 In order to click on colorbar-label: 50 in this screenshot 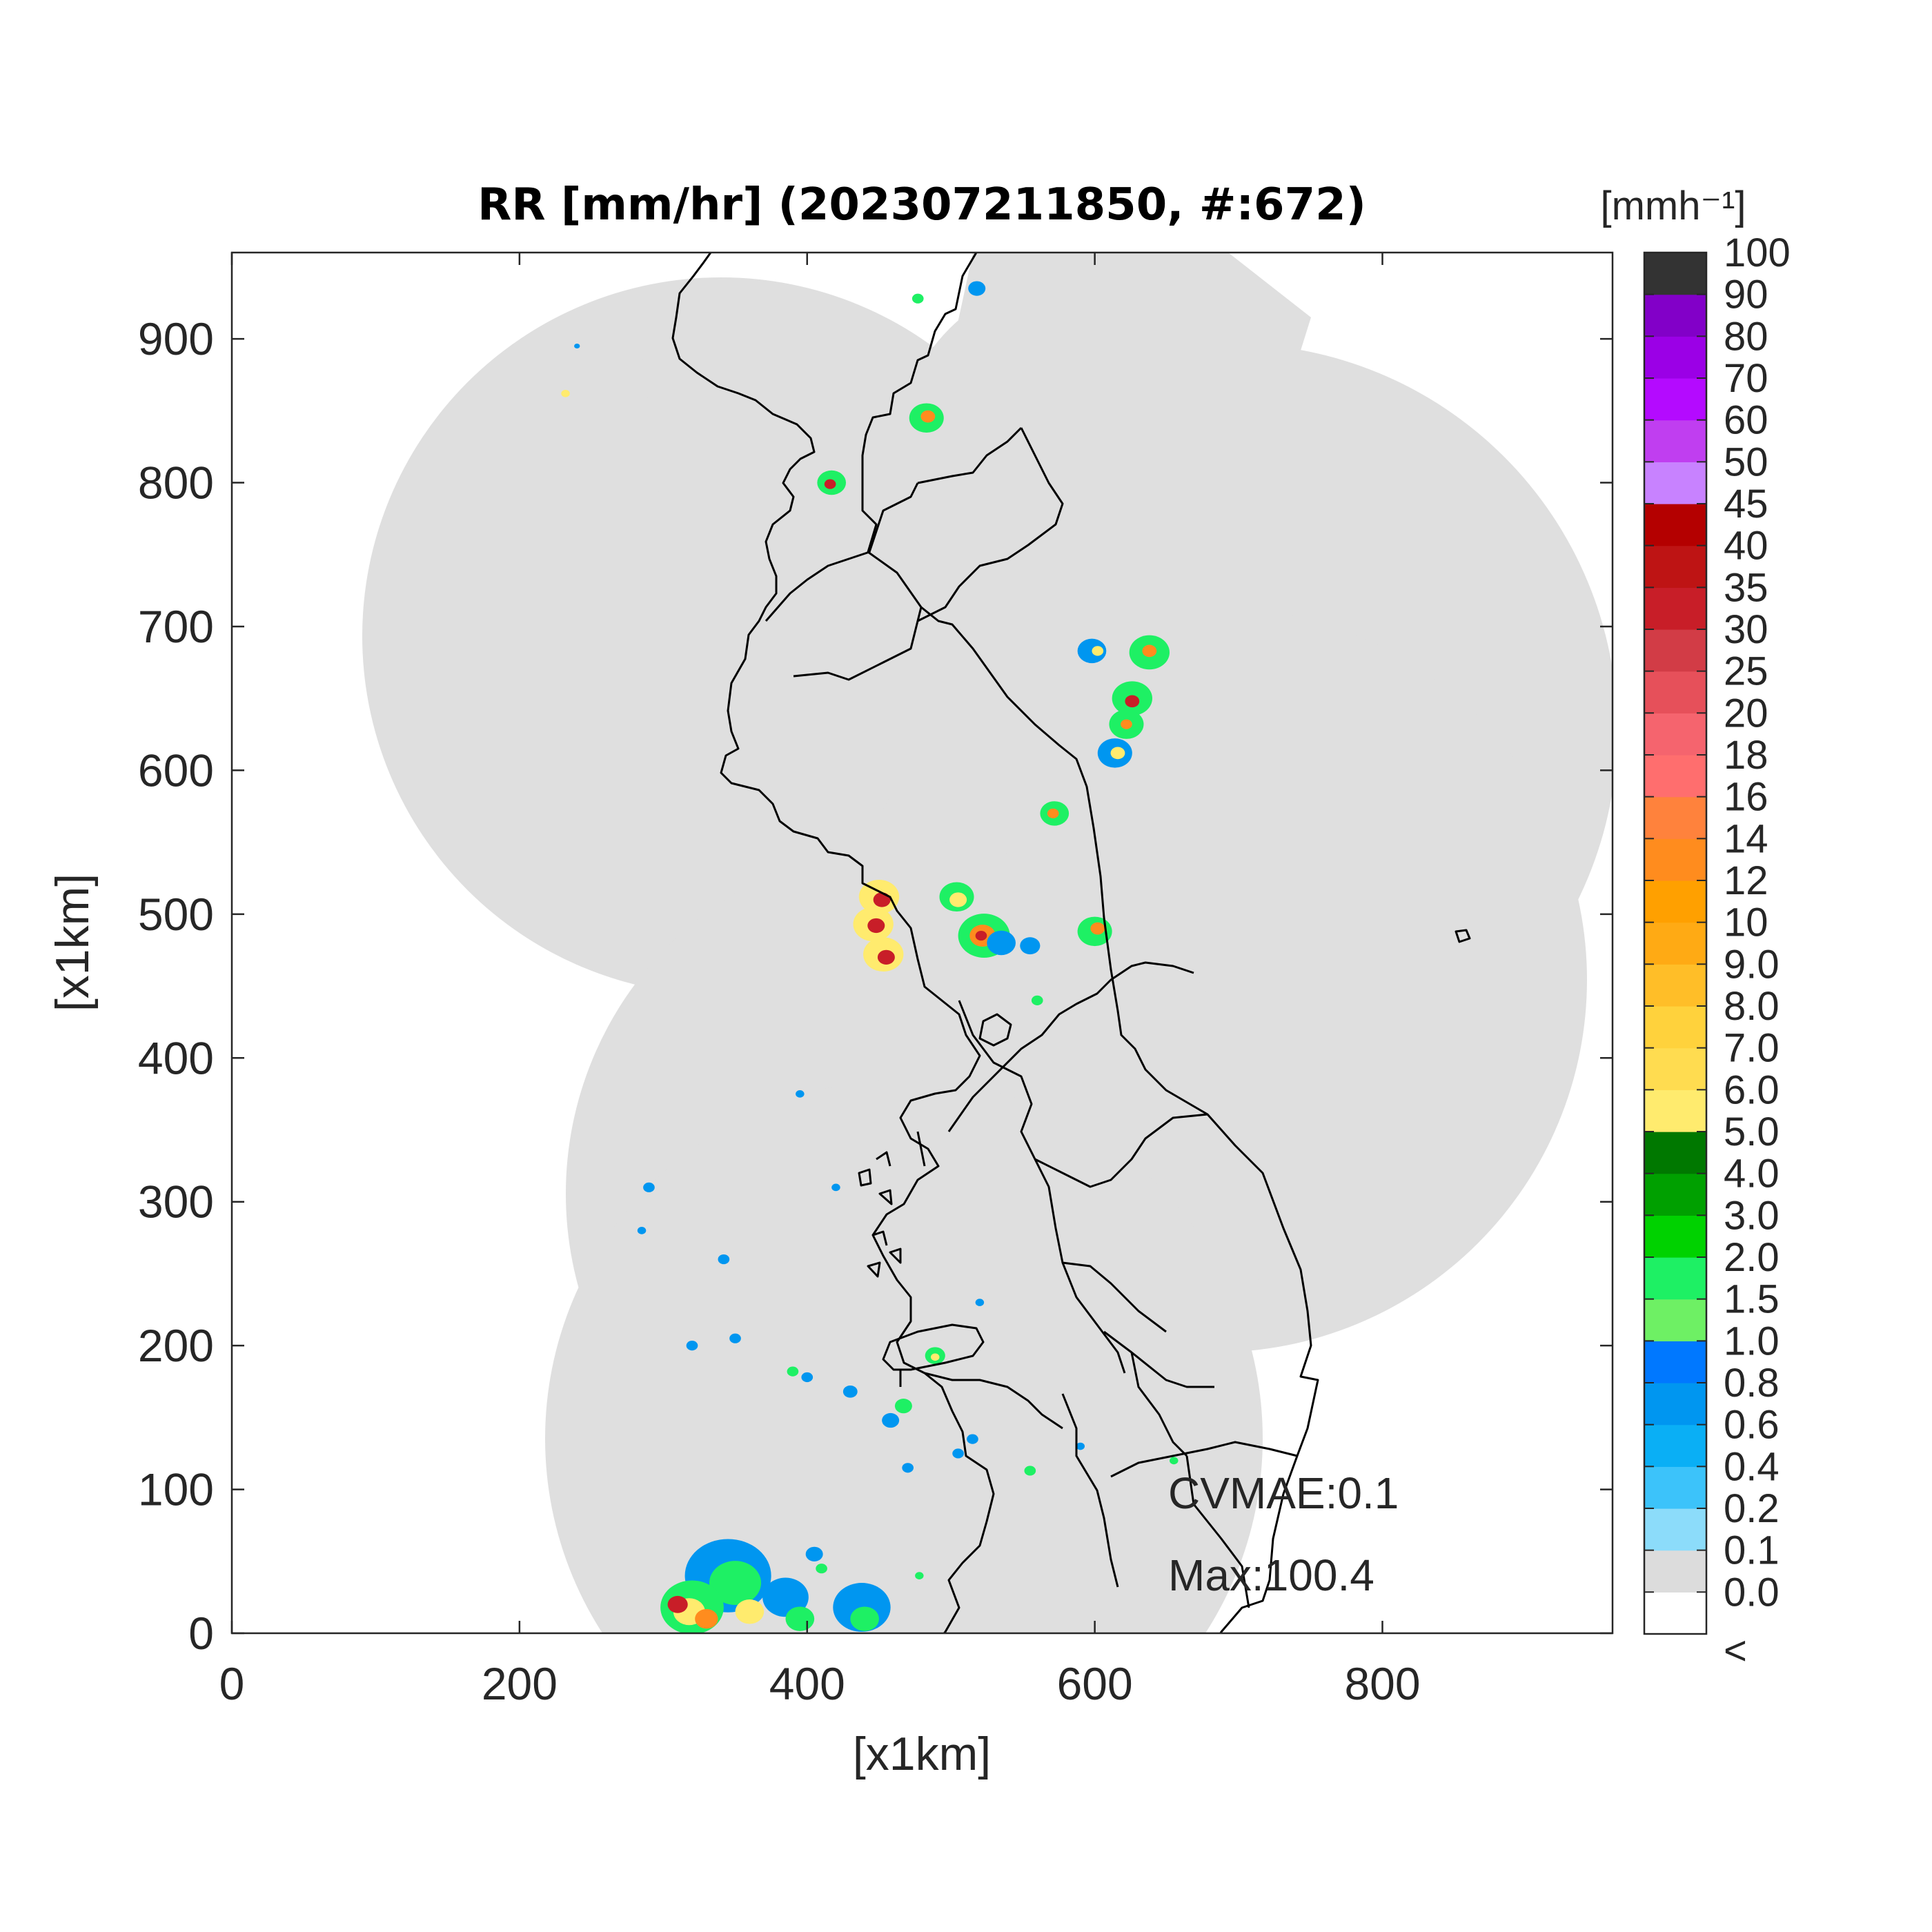, I will do `click(1746, 462)`.